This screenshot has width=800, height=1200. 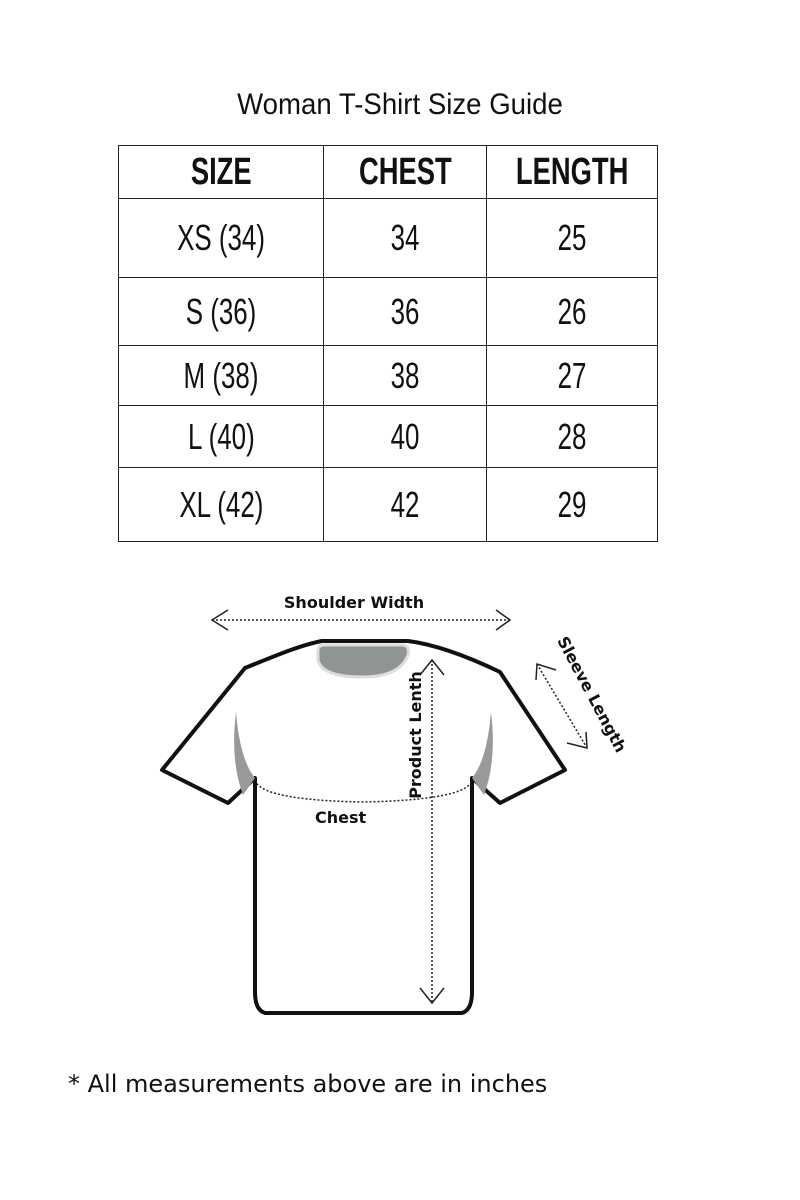 What do you see at coordinates (572, 436) in the screenshot?
I see `cell-length: 28` at bounding box center [572, 436].